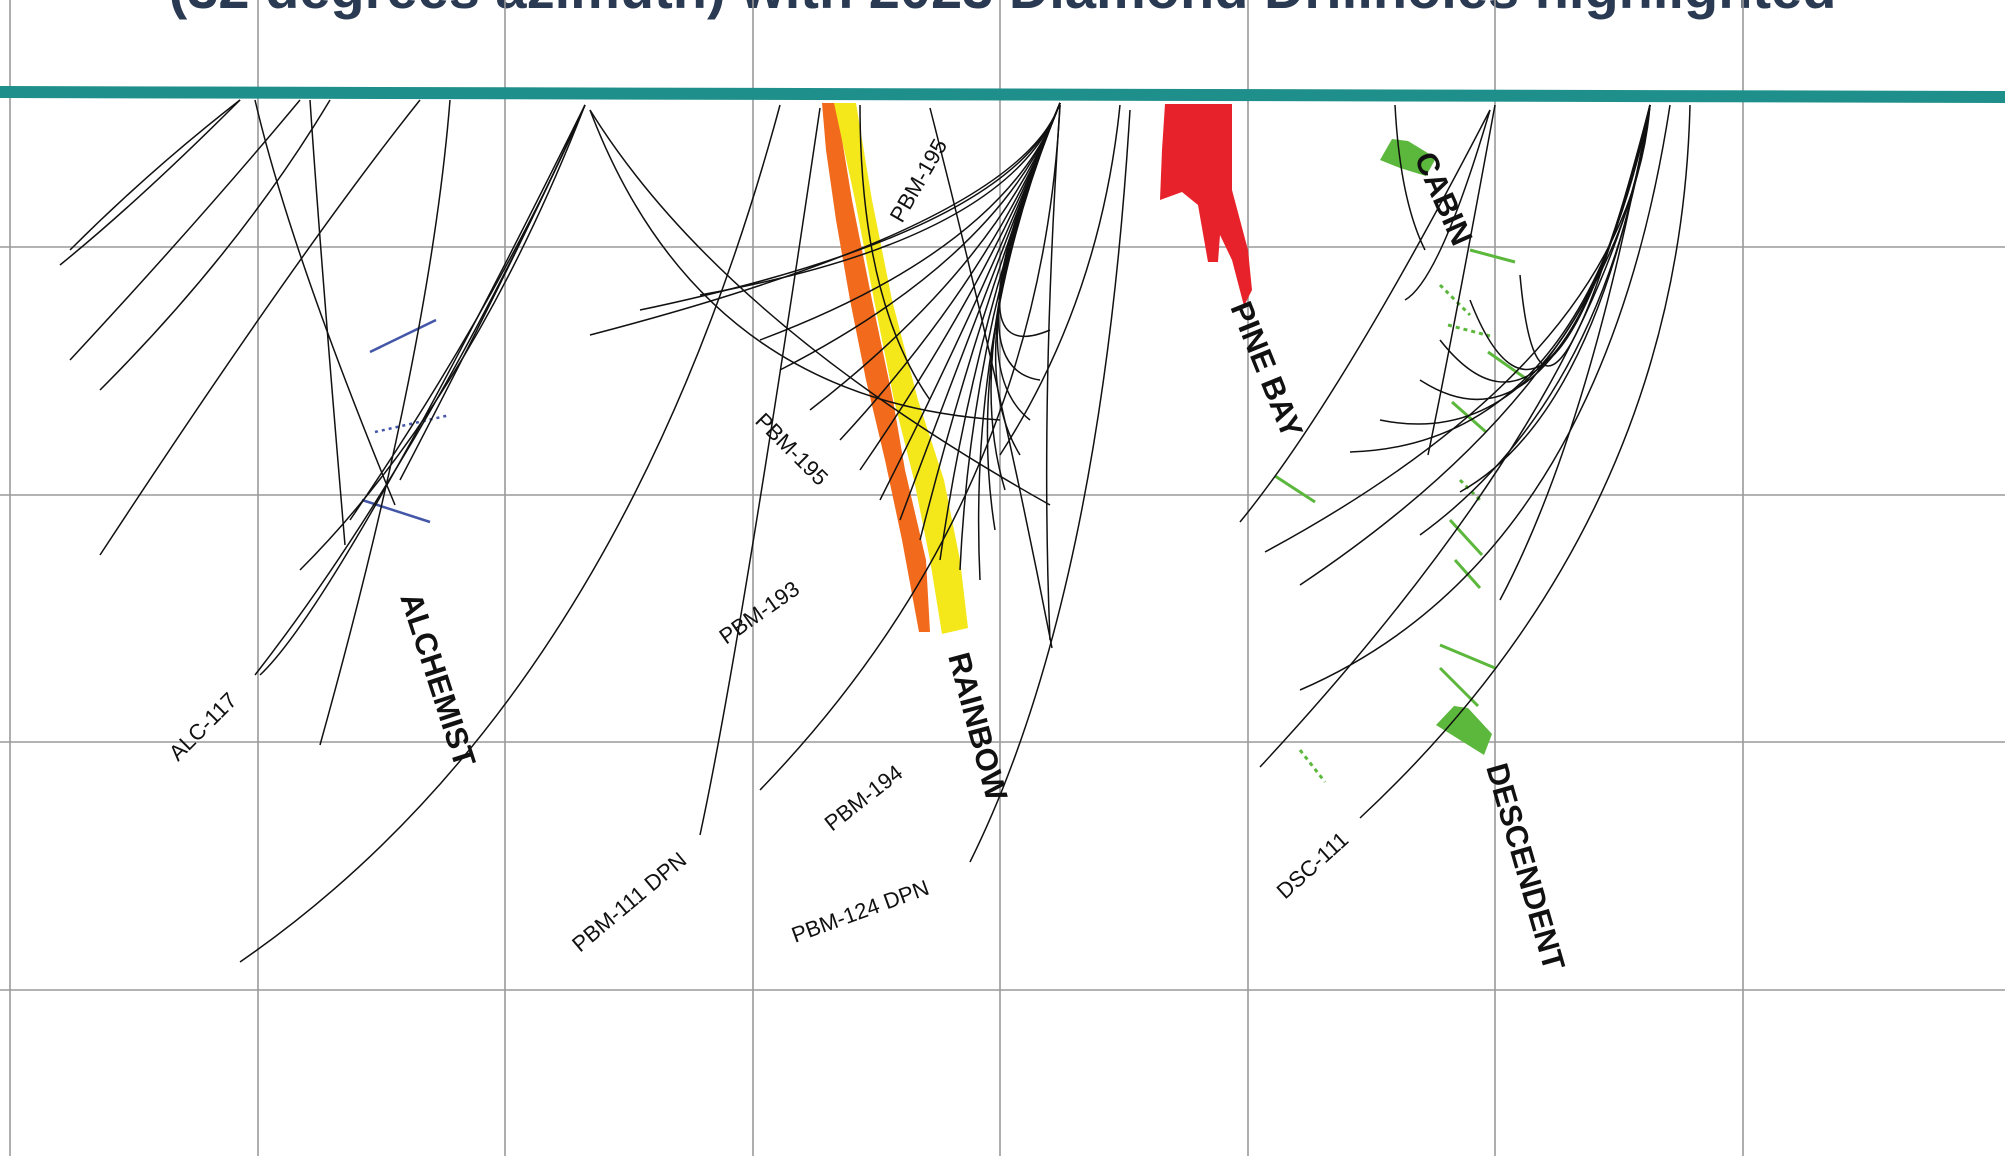 This screenshot has width=2005, height=1156. Describe the element at coordinates (864, 798) in the screenshot. I see `label-pbm-194: PBM-194` at that location.